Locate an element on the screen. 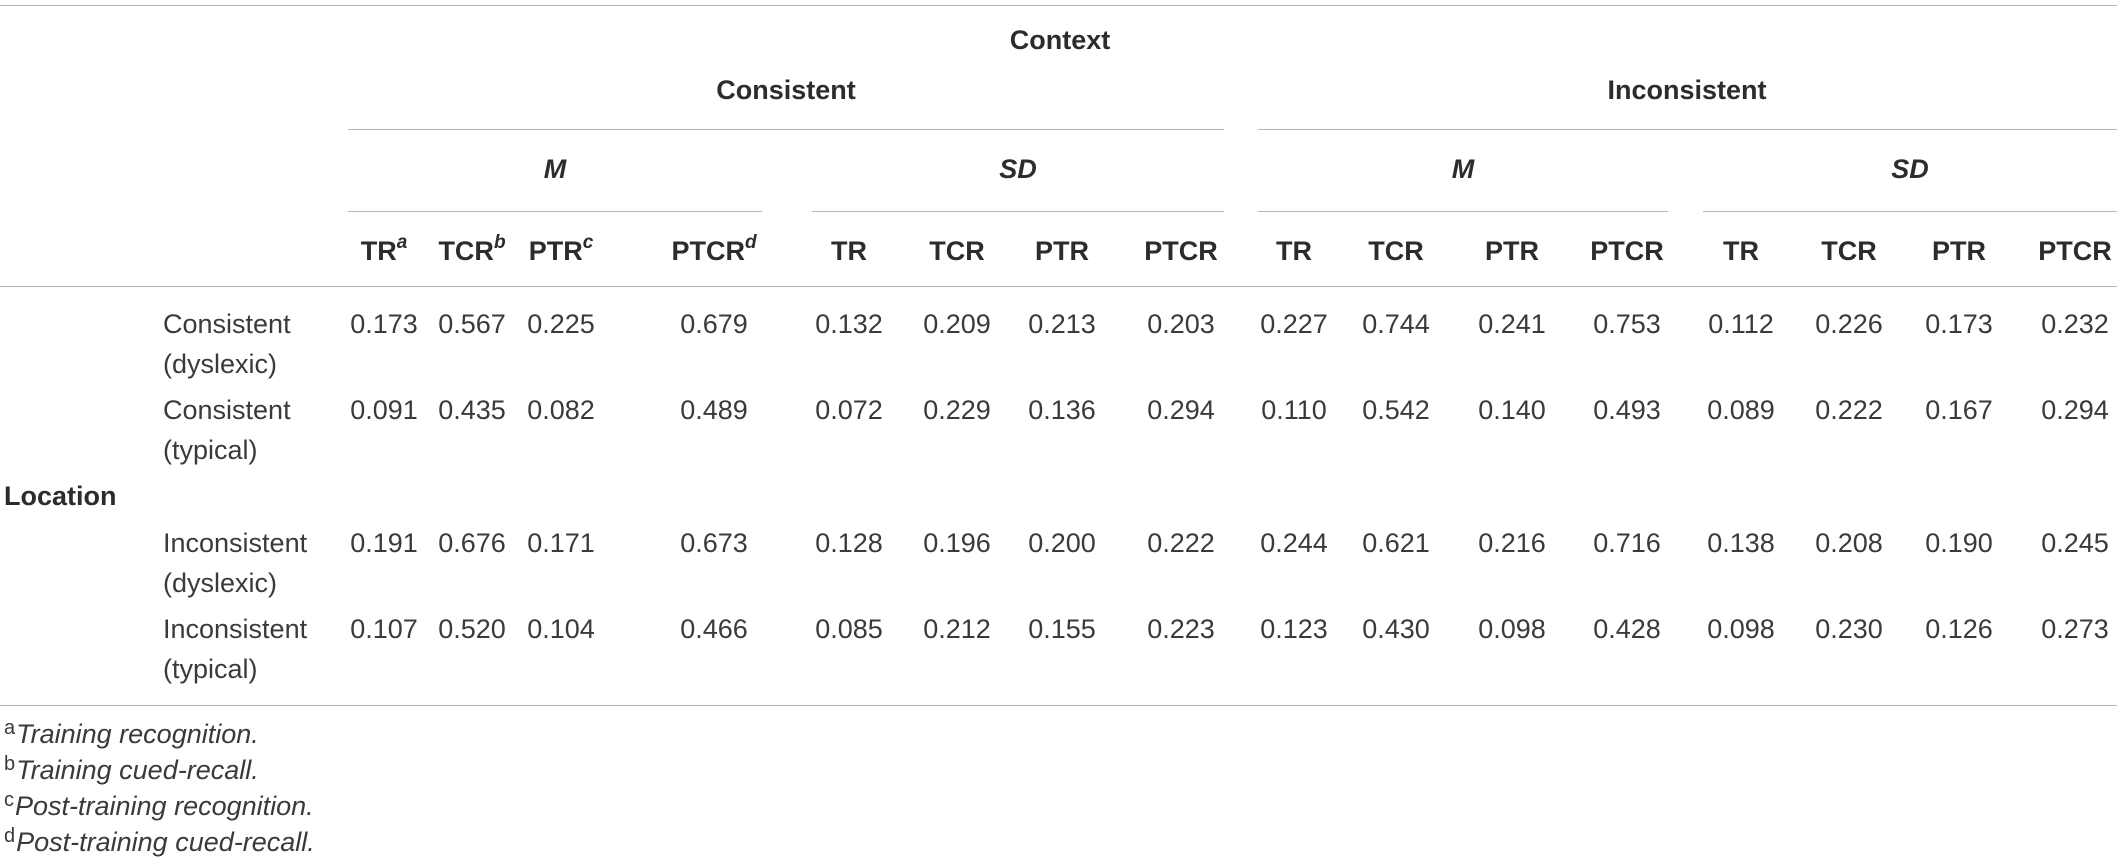 Image resolution: width=2117 pixels, height=867 pixels. table-cell: 0.167 is located at coordinates (1959, 410).